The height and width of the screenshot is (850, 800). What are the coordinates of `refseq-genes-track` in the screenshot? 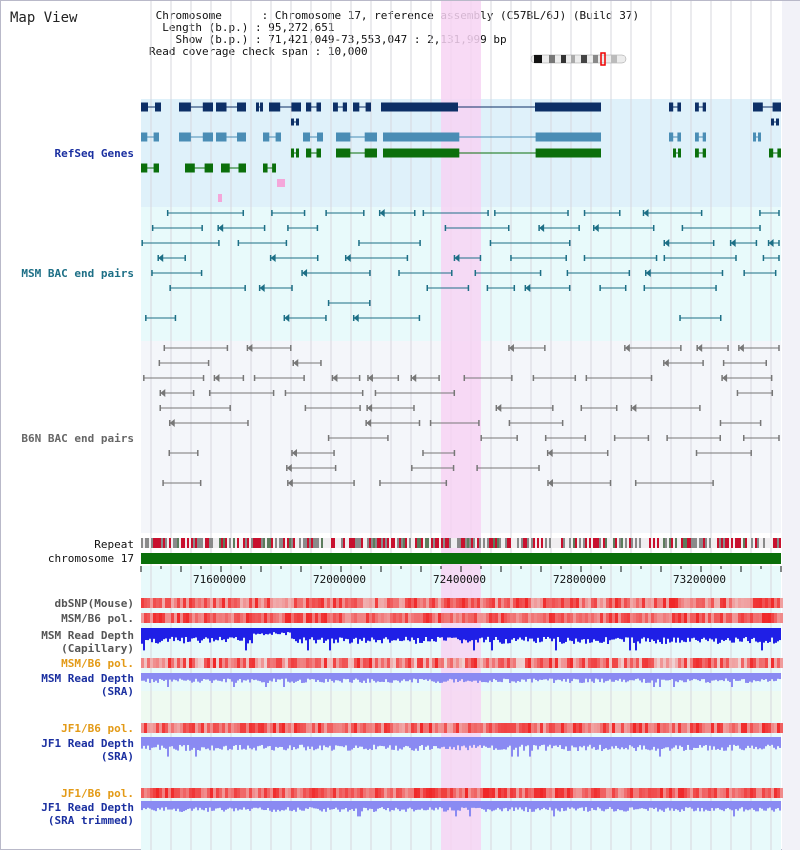 It's located at (461, 152).